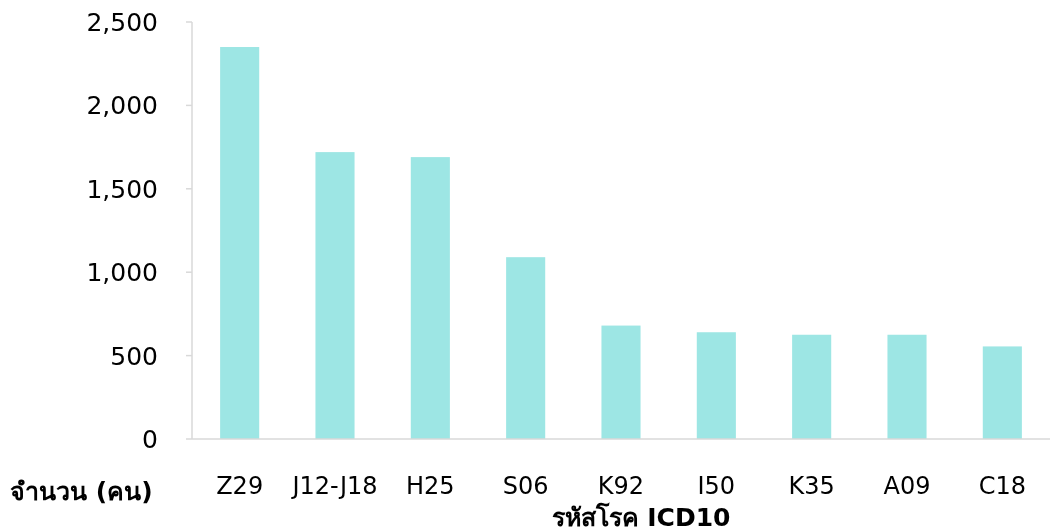 This screenshot has width=1053, height=531. I want to click on y-tick-label: 1,500, so click(122, 189).